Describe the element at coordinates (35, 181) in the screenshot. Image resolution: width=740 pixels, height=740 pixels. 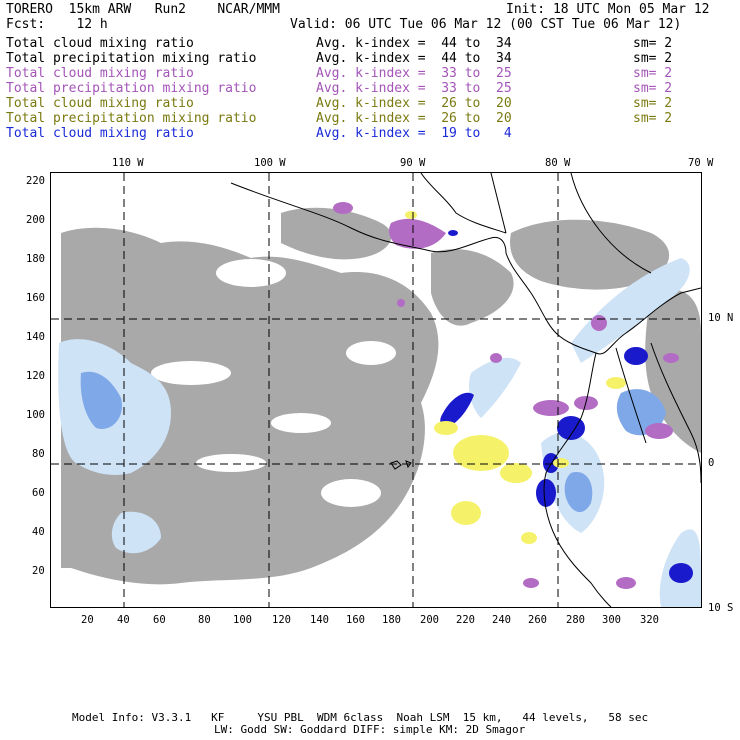
I see `y-tick-label: 220` at that location.